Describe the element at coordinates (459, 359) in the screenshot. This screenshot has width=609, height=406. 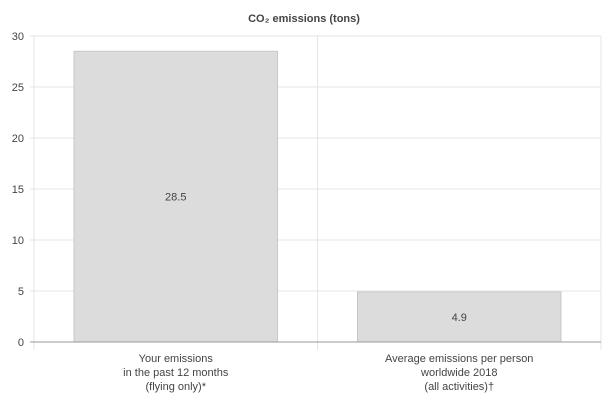
I see `x-tick-label: Average emissions per person` at that location.